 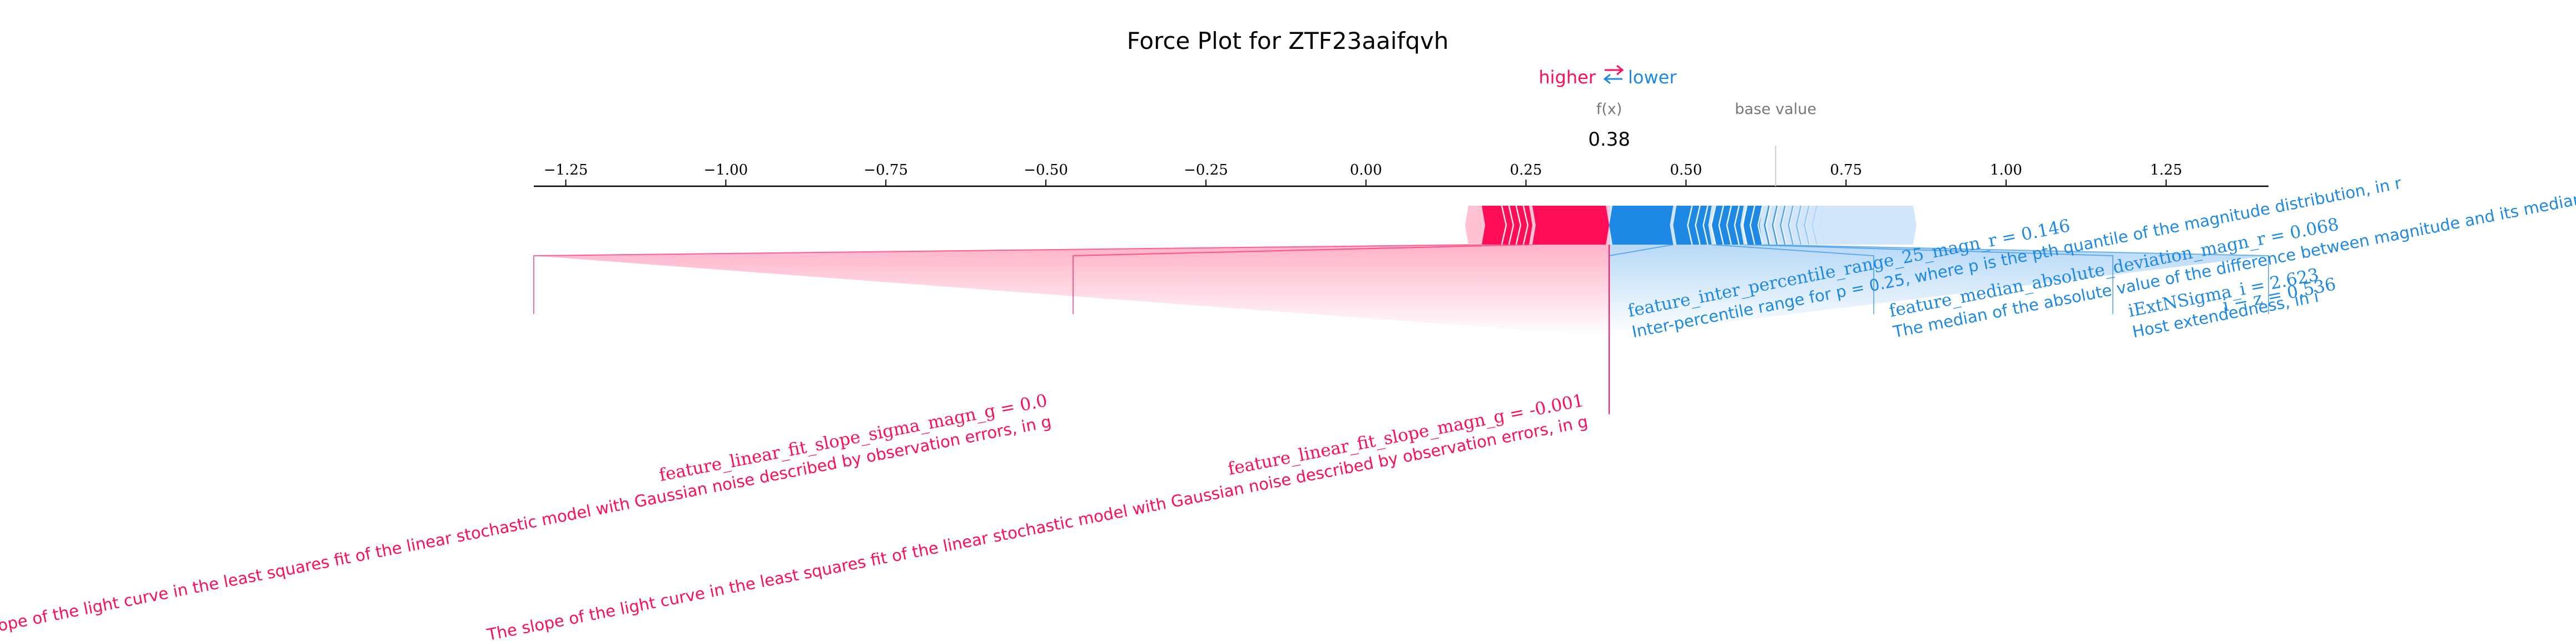 What do you see at coordinates (1609, 109) in the screenshot?
I see `fx-label: f(x)` at bounding box center [1609, 109].